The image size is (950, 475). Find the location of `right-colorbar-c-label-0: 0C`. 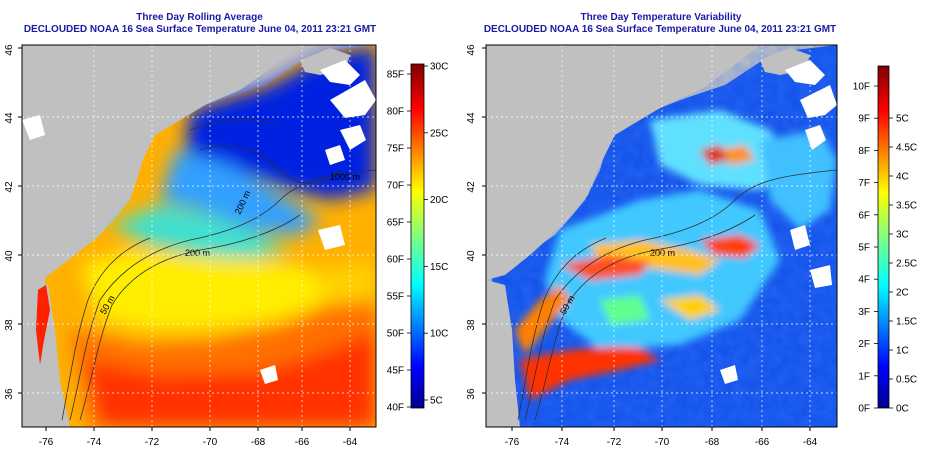

right-colorbar-c-label-0: 0C is located at coordinates (902, 409).